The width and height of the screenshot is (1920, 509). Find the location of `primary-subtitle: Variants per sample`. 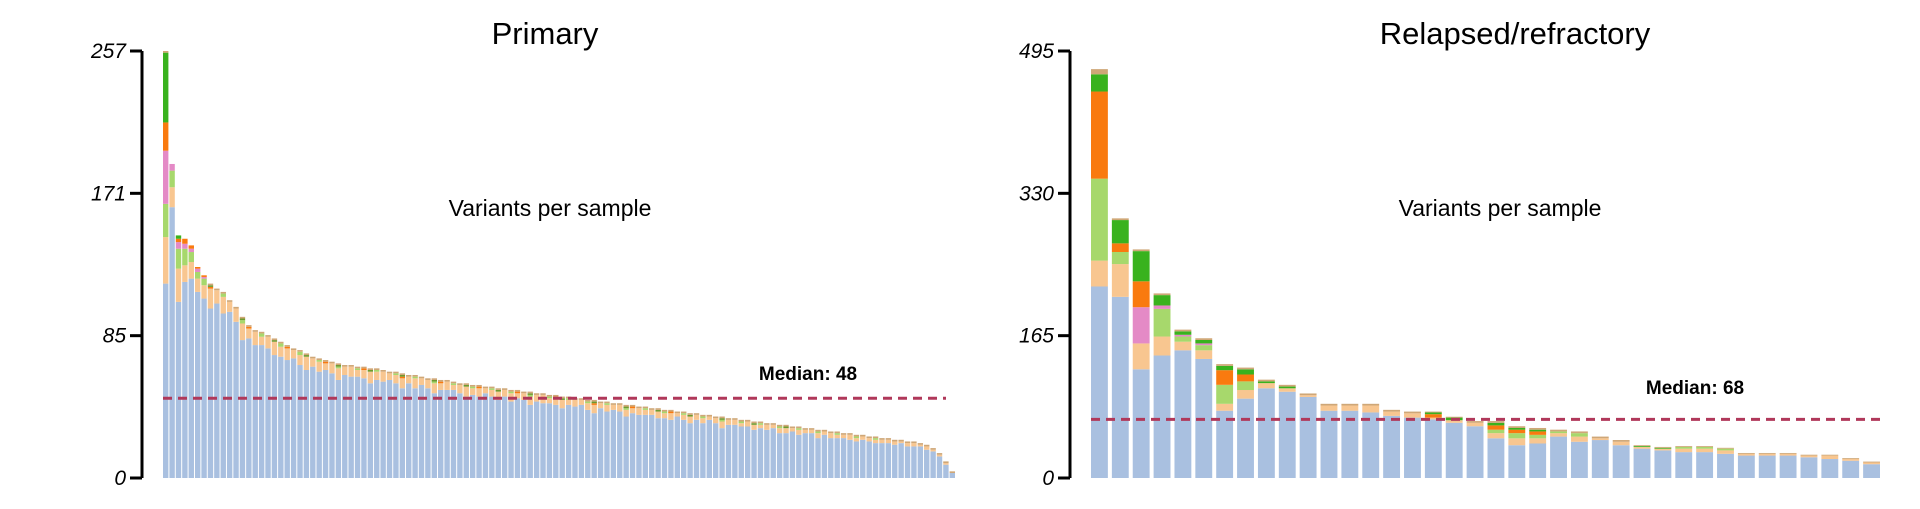

primary-subtitle: Variants per sample is located at coordinates (550, 208).